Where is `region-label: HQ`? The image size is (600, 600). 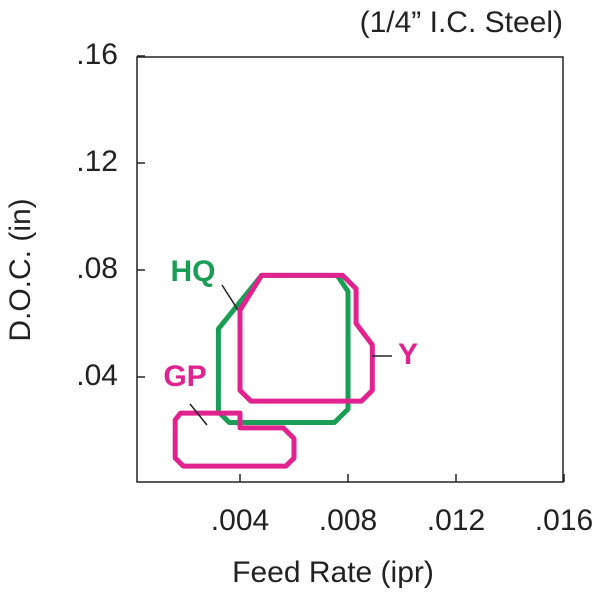
region-label: HQ is located at coordinates (193, 271).